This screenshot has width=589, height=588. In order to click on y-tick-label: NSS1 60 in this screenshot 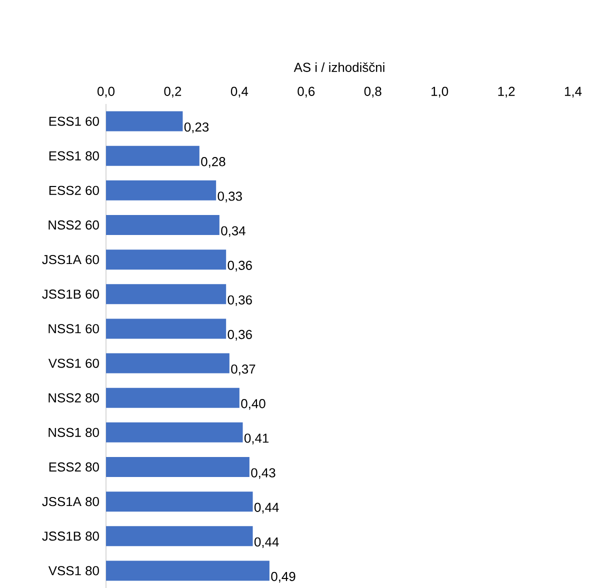, I will do `click(73, 329)`.